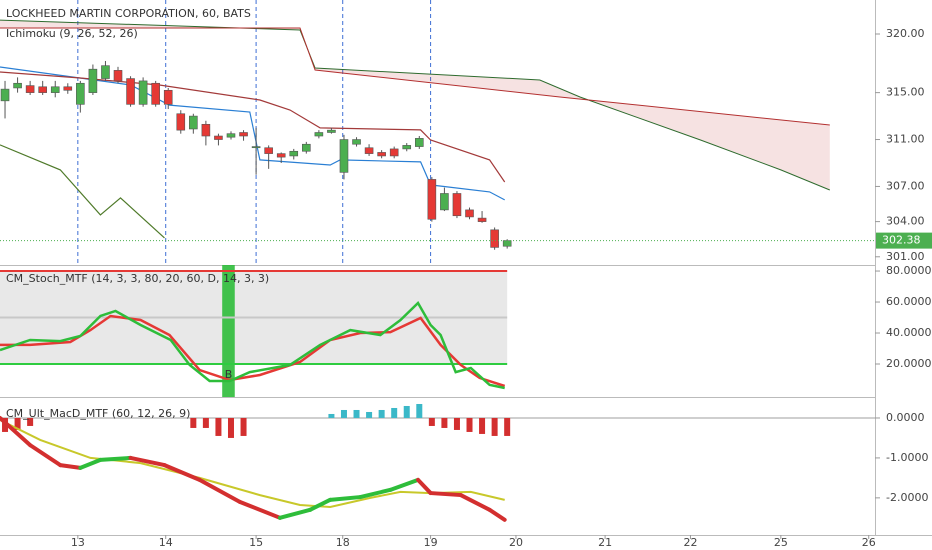  Describe the element at coordinates (909, 270) in the screenshot. I see `y-tick-label: 80.0000` at that location.